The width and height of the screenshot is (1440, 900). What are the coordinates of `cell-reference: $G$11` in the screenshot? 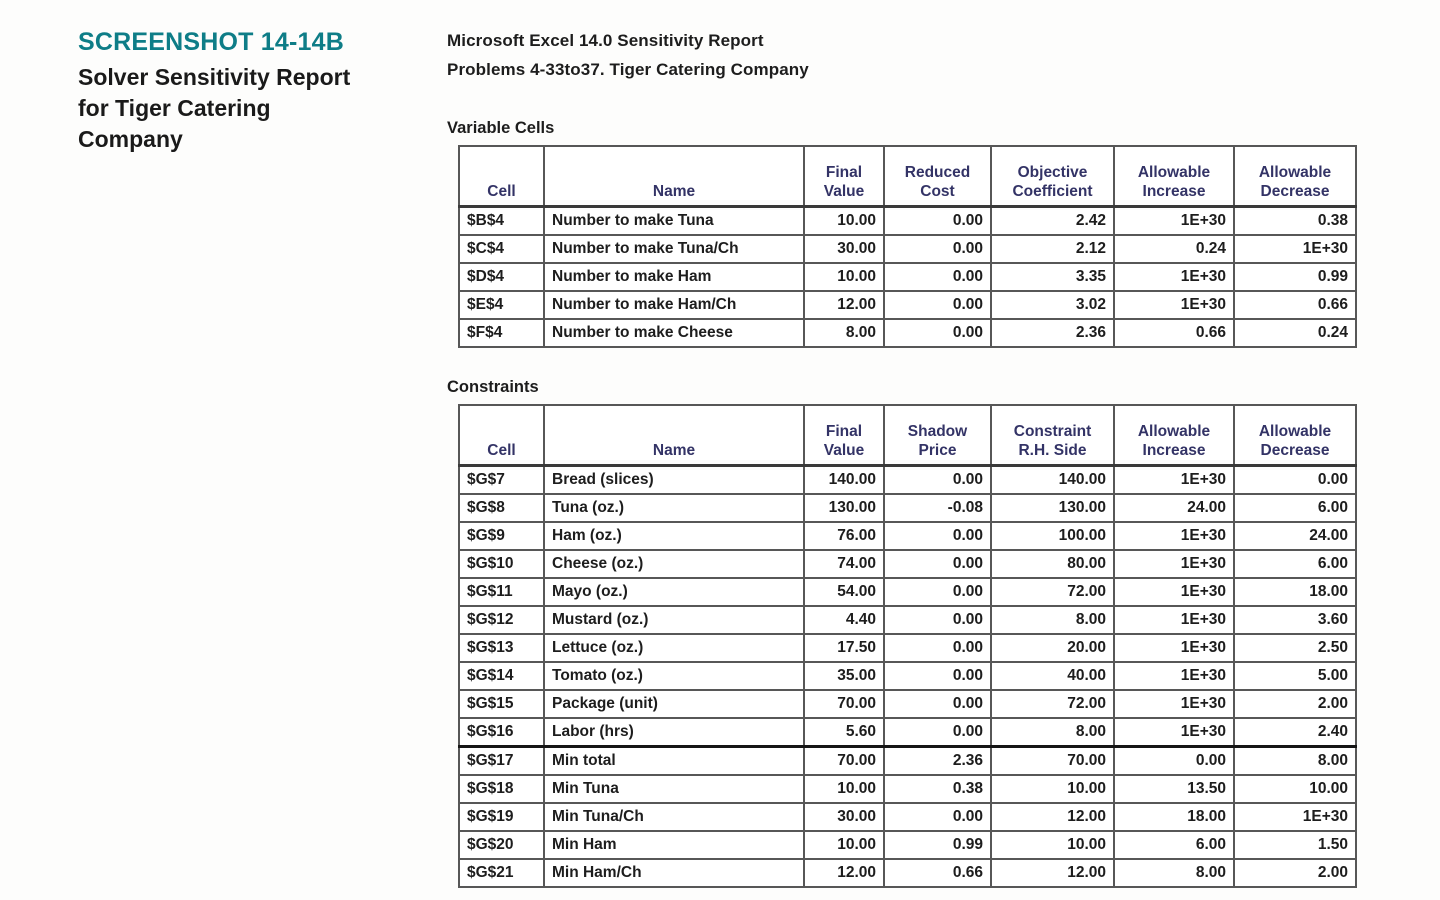 It's located at (501, 592).